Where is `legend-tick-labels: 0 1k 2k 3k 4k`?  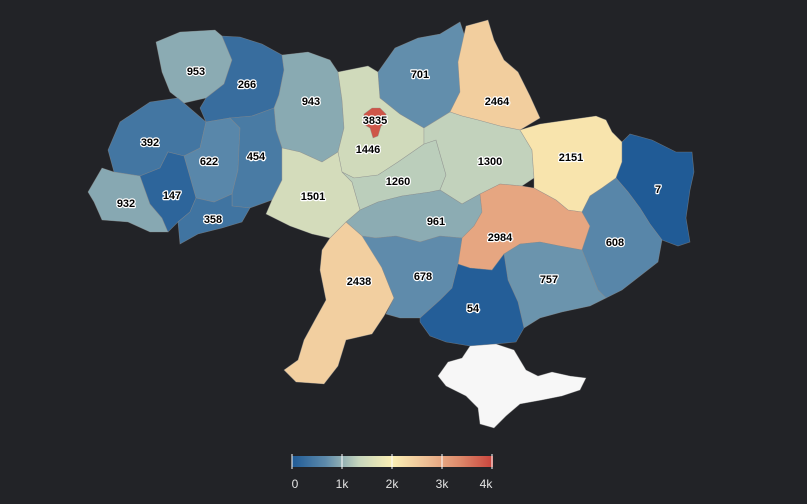
legend-tick-labels: 0 1k 2k 3k 4k is located at coordinates (393, 484).